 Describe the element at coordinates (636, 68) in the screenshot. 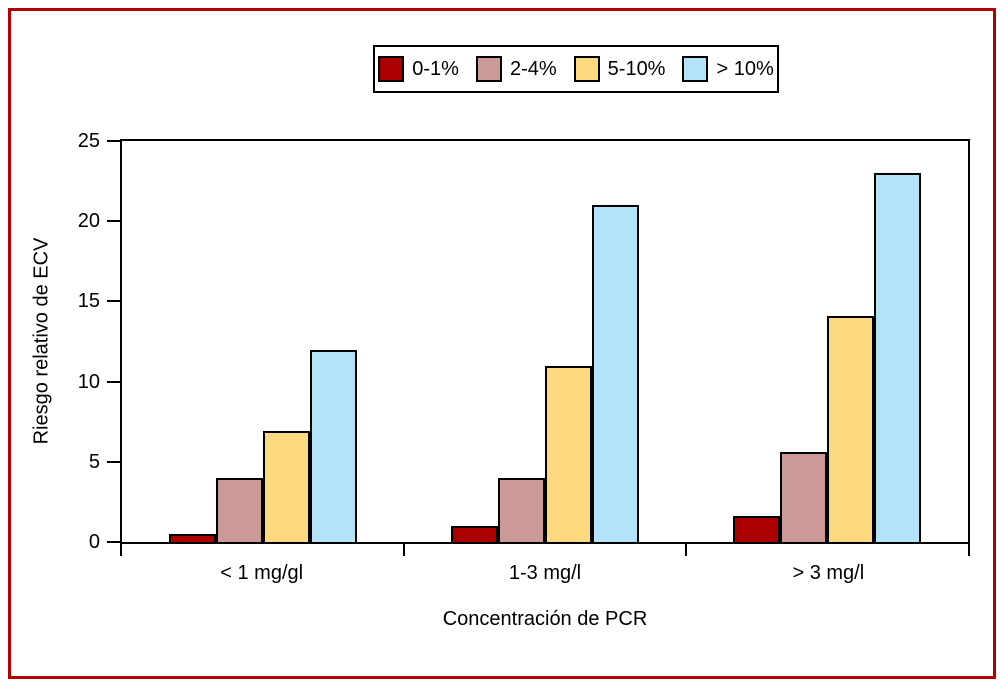

I see `legend-label: 5-10%` at that location.